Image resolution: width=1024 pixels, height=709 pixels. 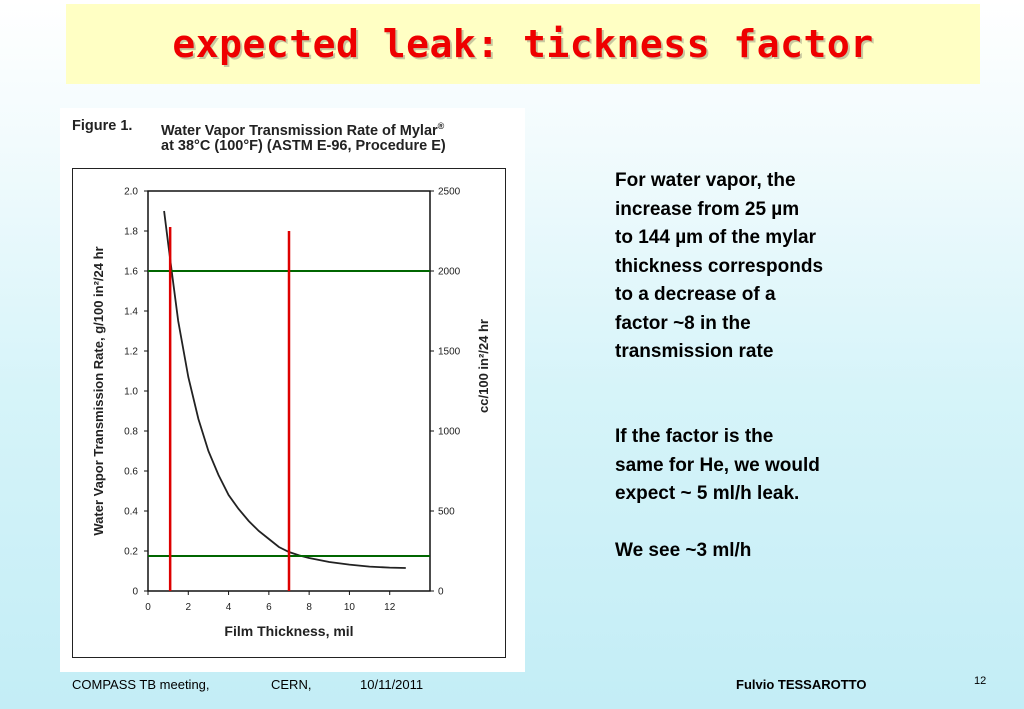 What do you see at coordinates (131, 312) in the screenshot?
I see `y-tick-label: 1.4` at bounding box center [131, 312].